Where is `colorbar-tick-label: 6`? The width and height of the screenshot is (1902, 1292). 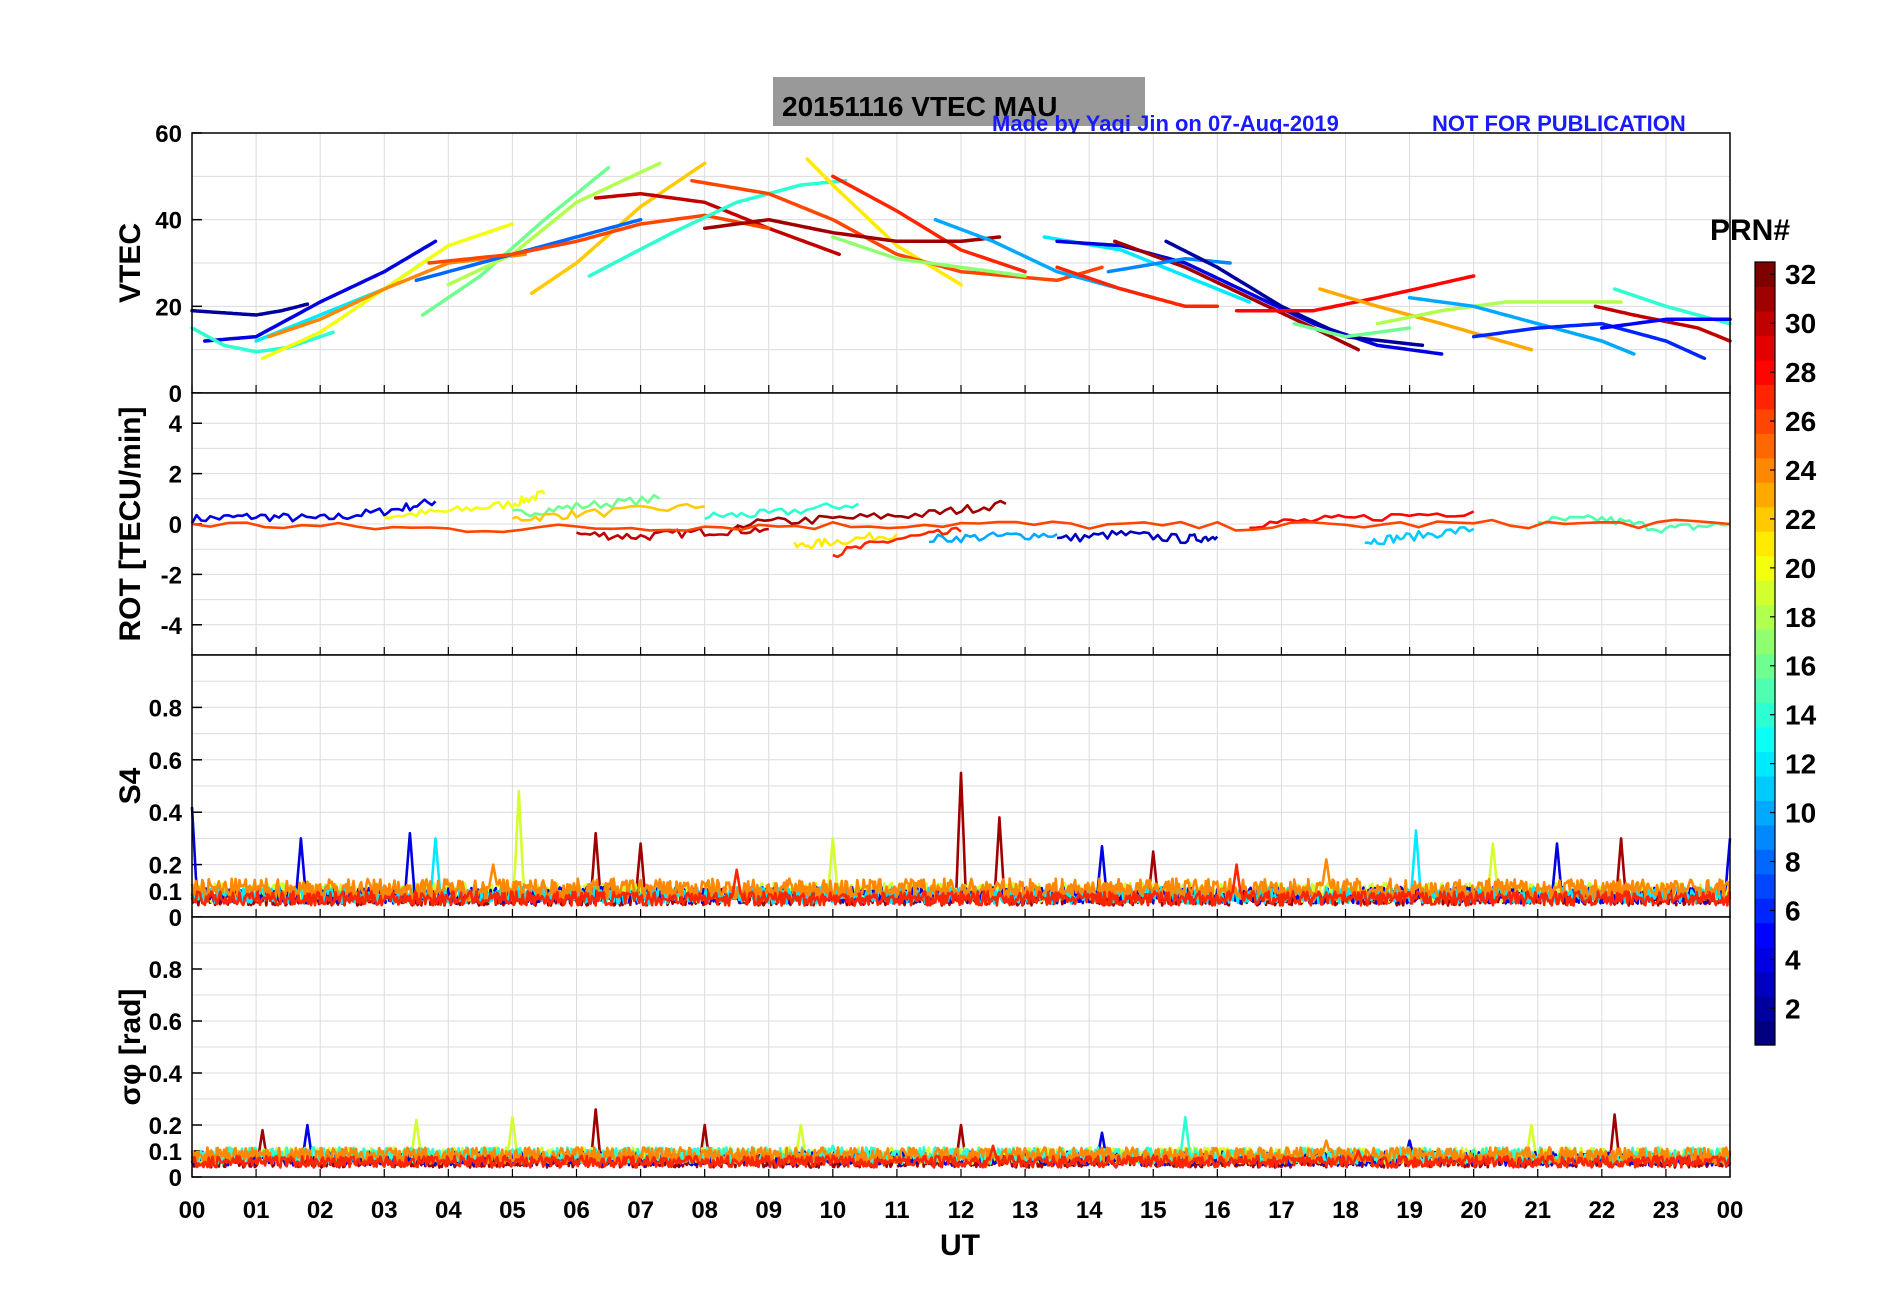
colorbar-tick-label: 6 is located at coordinates (1793, 910).